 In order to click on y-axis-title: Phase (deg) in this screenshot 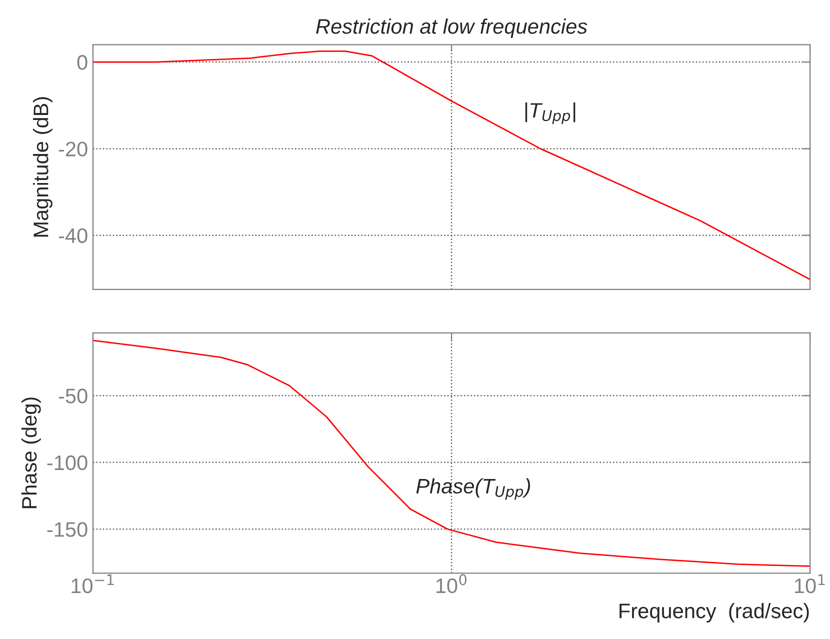, I will do `click(31, 453)`.